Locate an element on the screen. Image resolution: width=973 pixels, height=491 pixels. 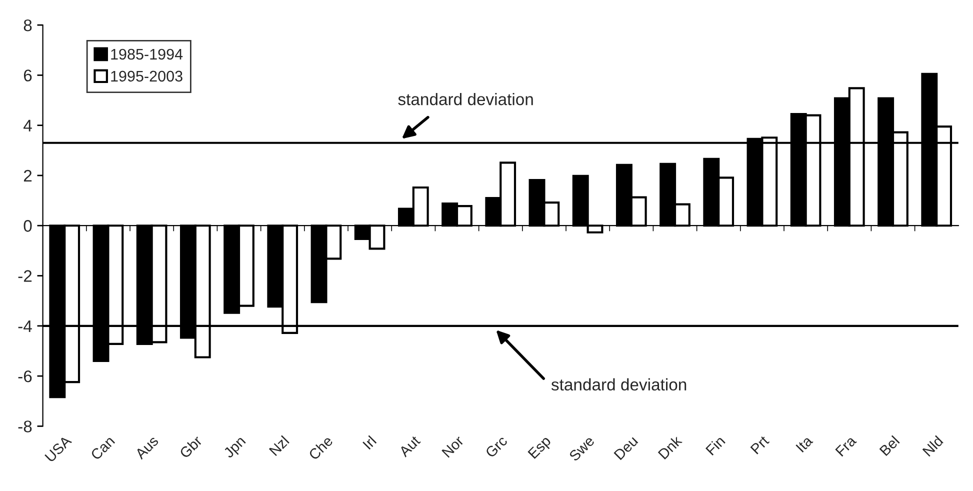
x-tick-label: Ita is located at coordinates (805, 443).